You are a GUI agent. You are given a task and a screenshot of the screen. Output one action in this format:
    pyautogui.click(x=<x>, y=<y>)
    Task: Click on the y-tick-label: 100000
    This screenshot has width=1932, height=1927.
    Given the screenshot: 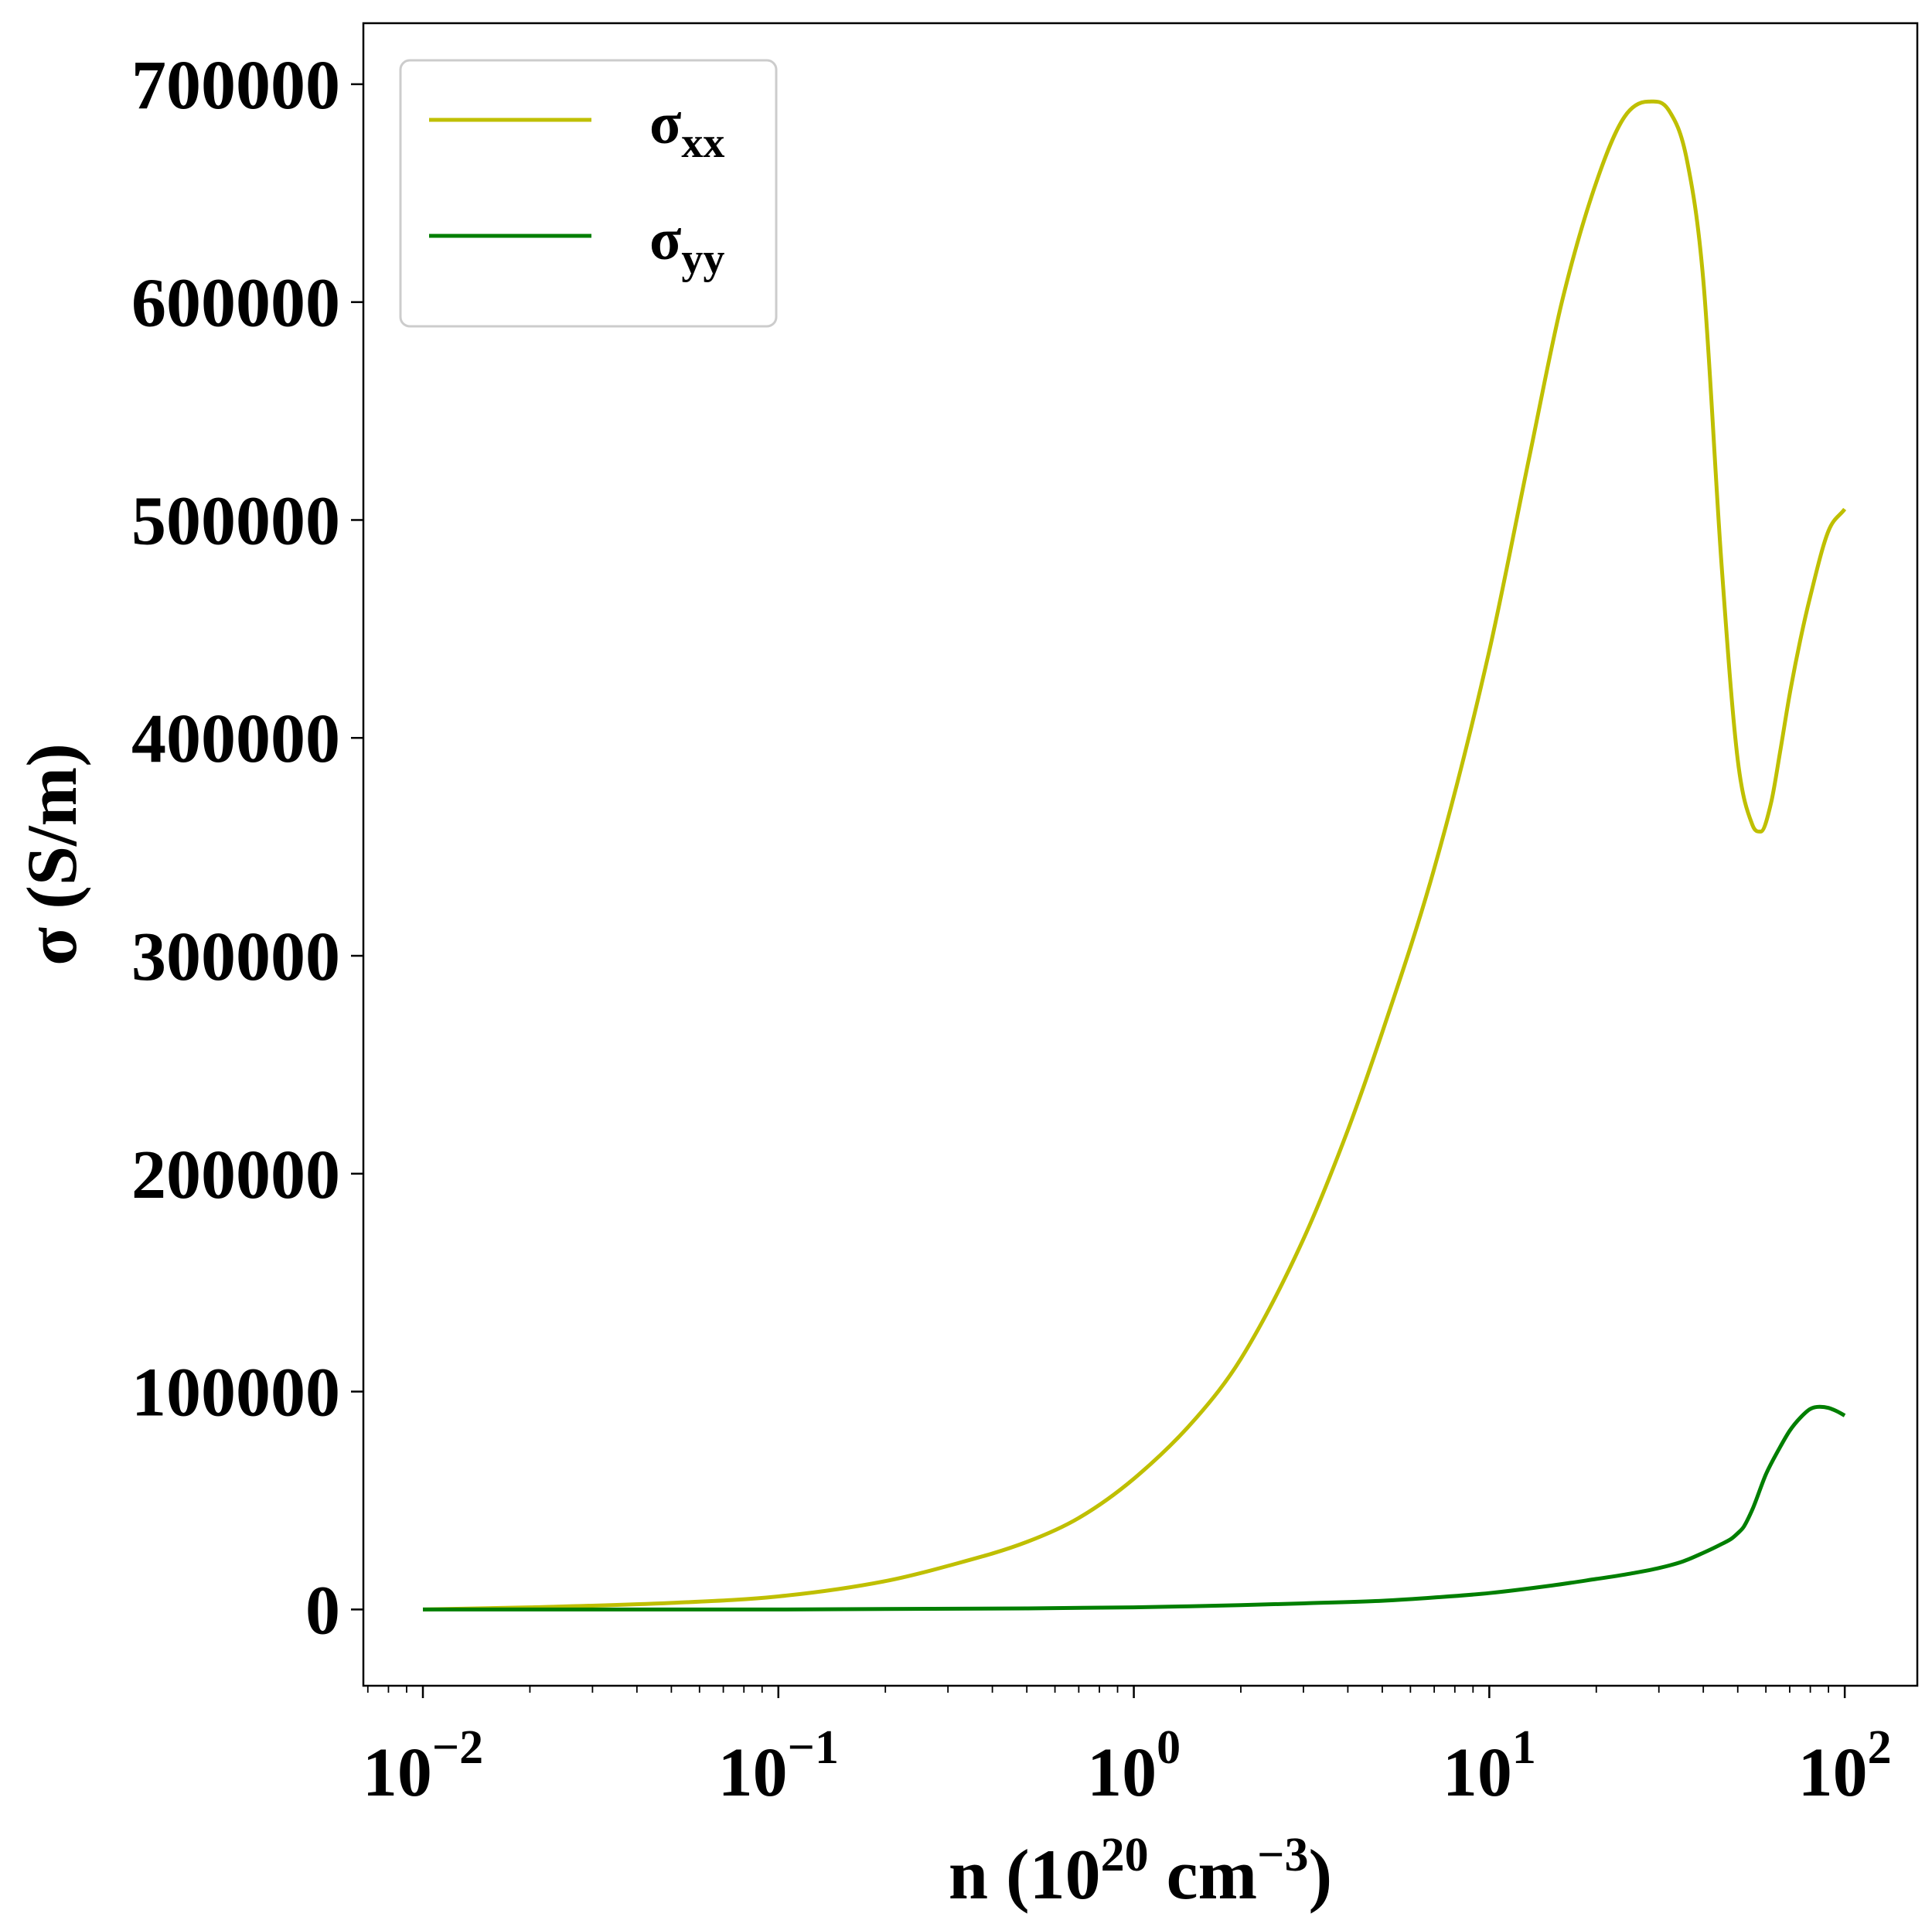 What is the action you would take?
    pyautogui.click(x=236, y=1393)
    